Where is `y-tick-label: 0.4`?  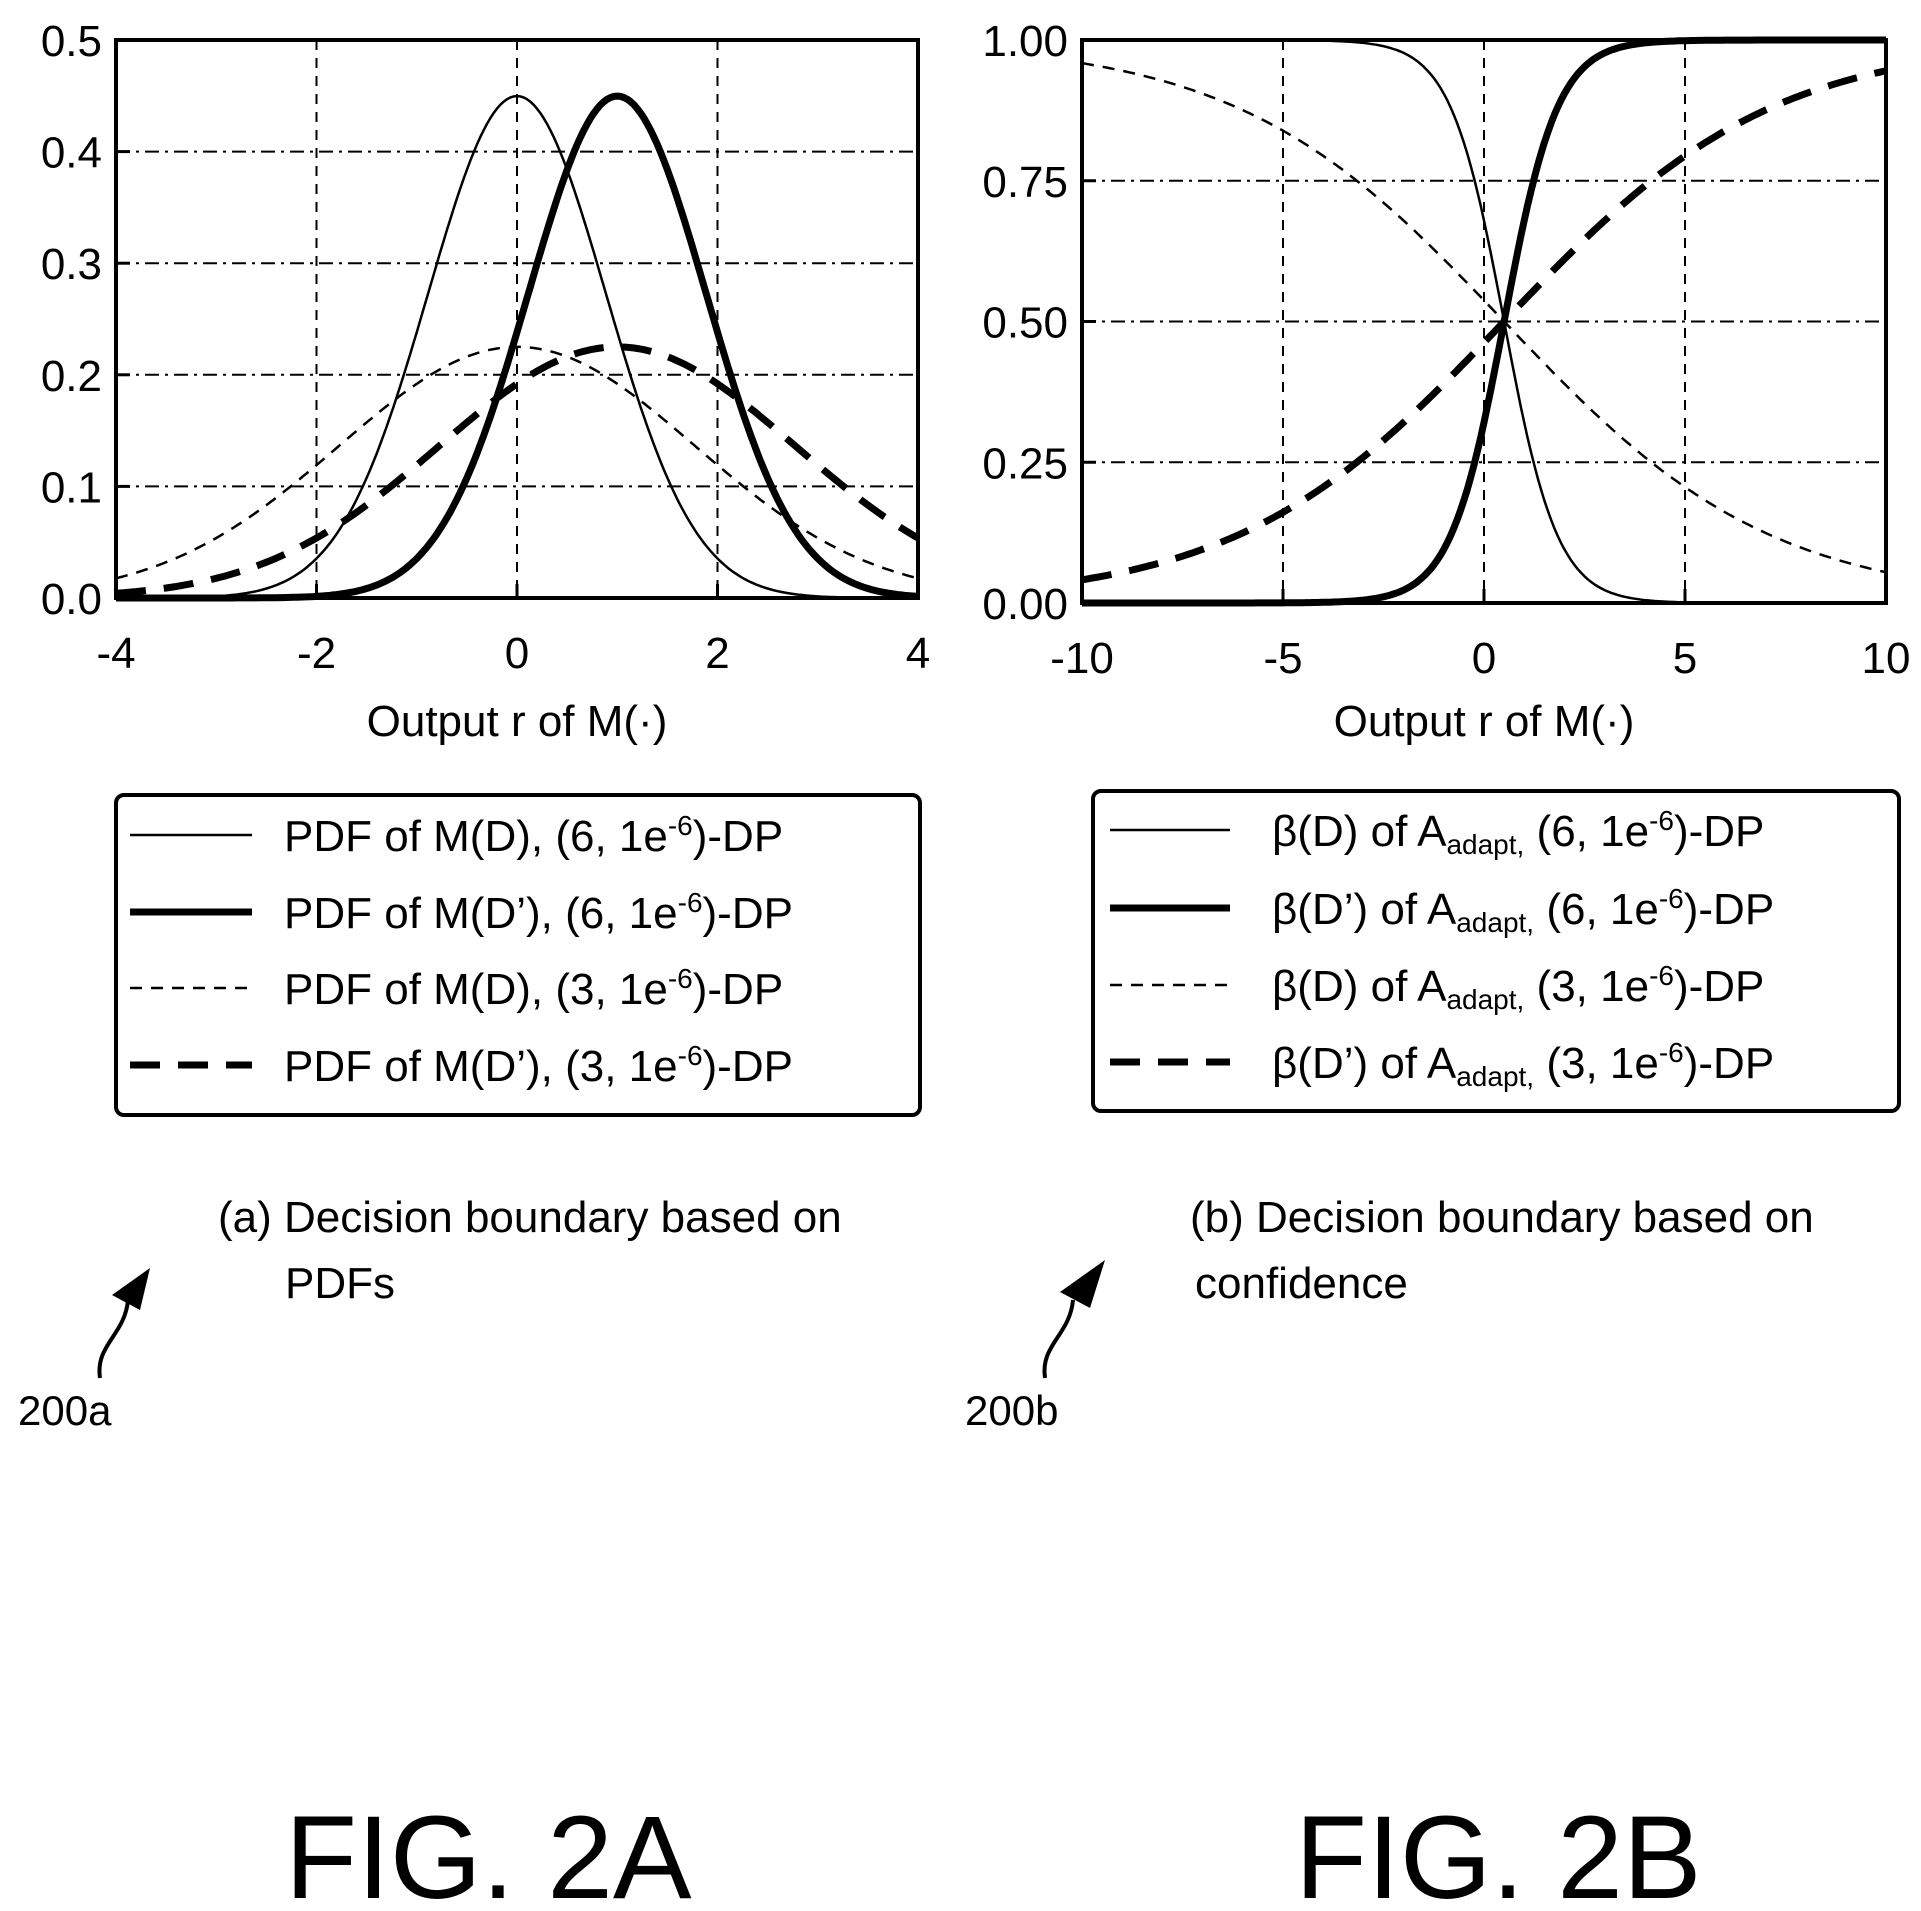 y-tick-label: 0.4 is located at coordinates (71, 153).